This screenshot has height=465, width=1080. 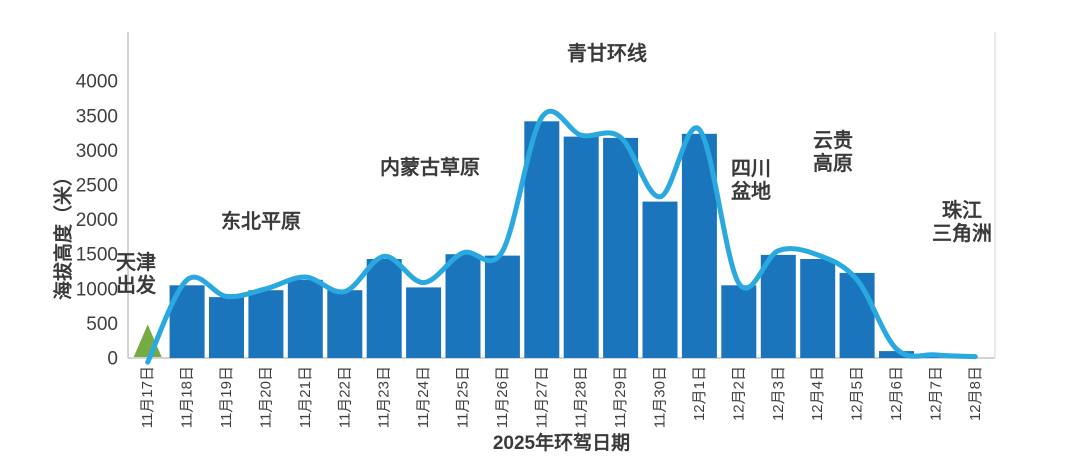 What do you see at coordinates (699, 393) in the screenshot?
I see `x-tick-label: 12月1日` at bounding box center [699, 393].